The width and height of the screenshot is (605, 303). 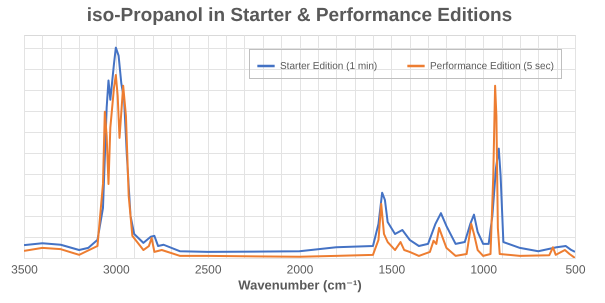 I want to click on x-tick-label: 1500, so click(x=392, y=269).